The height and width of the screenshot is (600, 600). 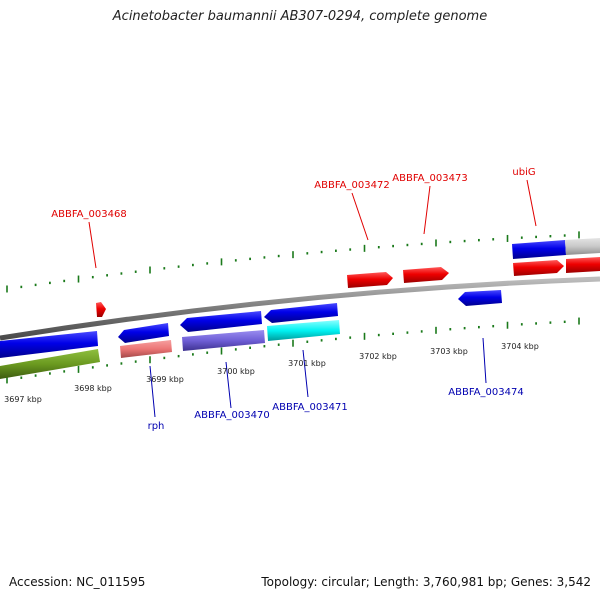 I want to click on label-ABBFA_003468: ABBFA_003468, so click(x=88, y=214).